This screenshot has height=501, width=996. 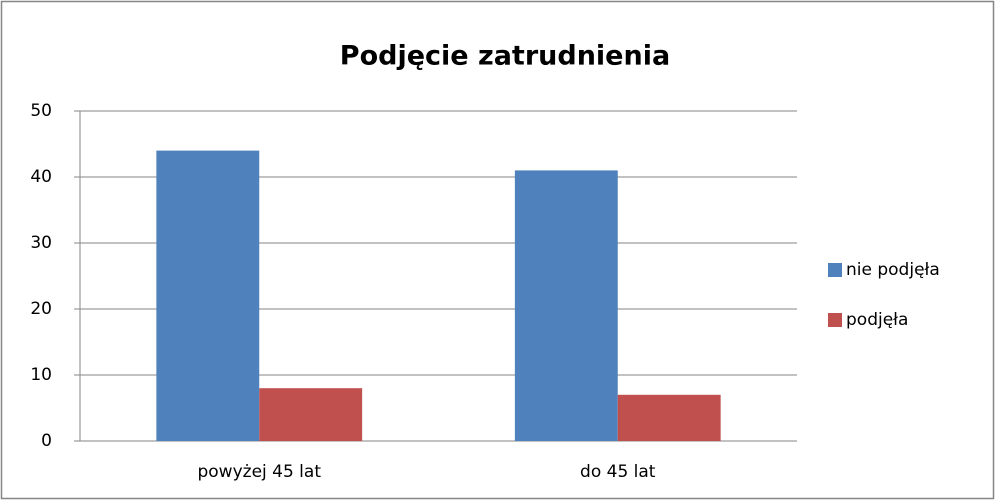 What do you see at coordinates (41, 111) in the screenshot?
I see `y-tick-label: 50` at bounding box center [41, 111].